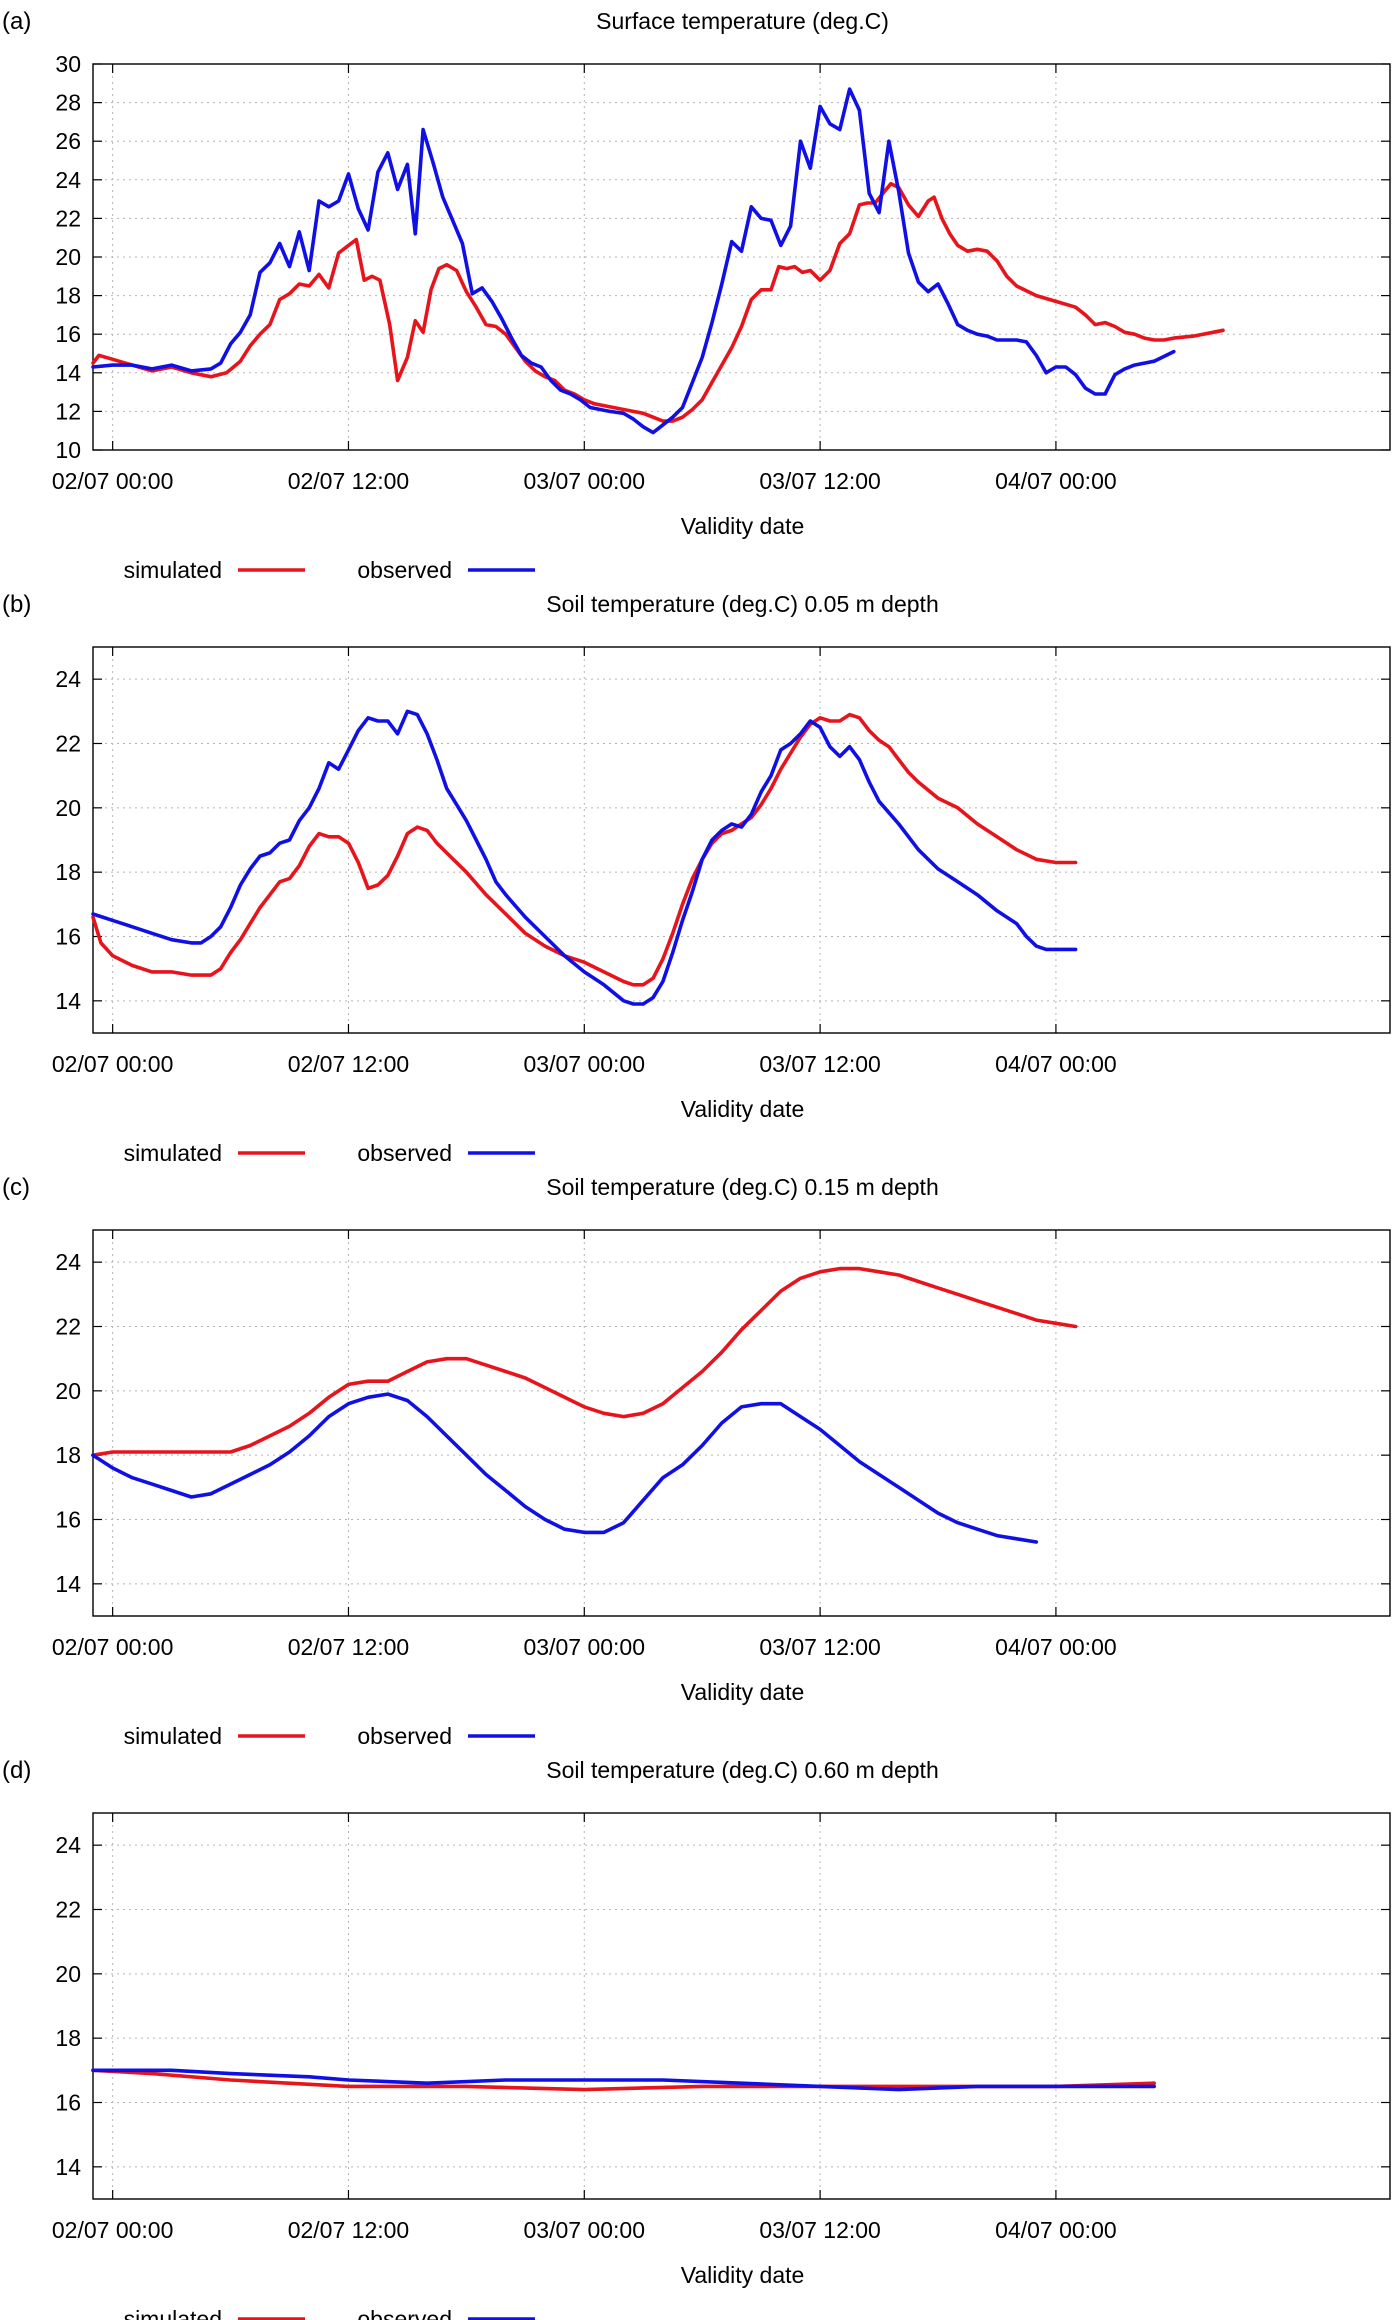 Image resolution: width=1395 pixels, height=2320 pixels. What do you see at coordinates (16, 1187) in the screenshot?
I see `panel-label: (c)` at bounding box center [16, 1187].